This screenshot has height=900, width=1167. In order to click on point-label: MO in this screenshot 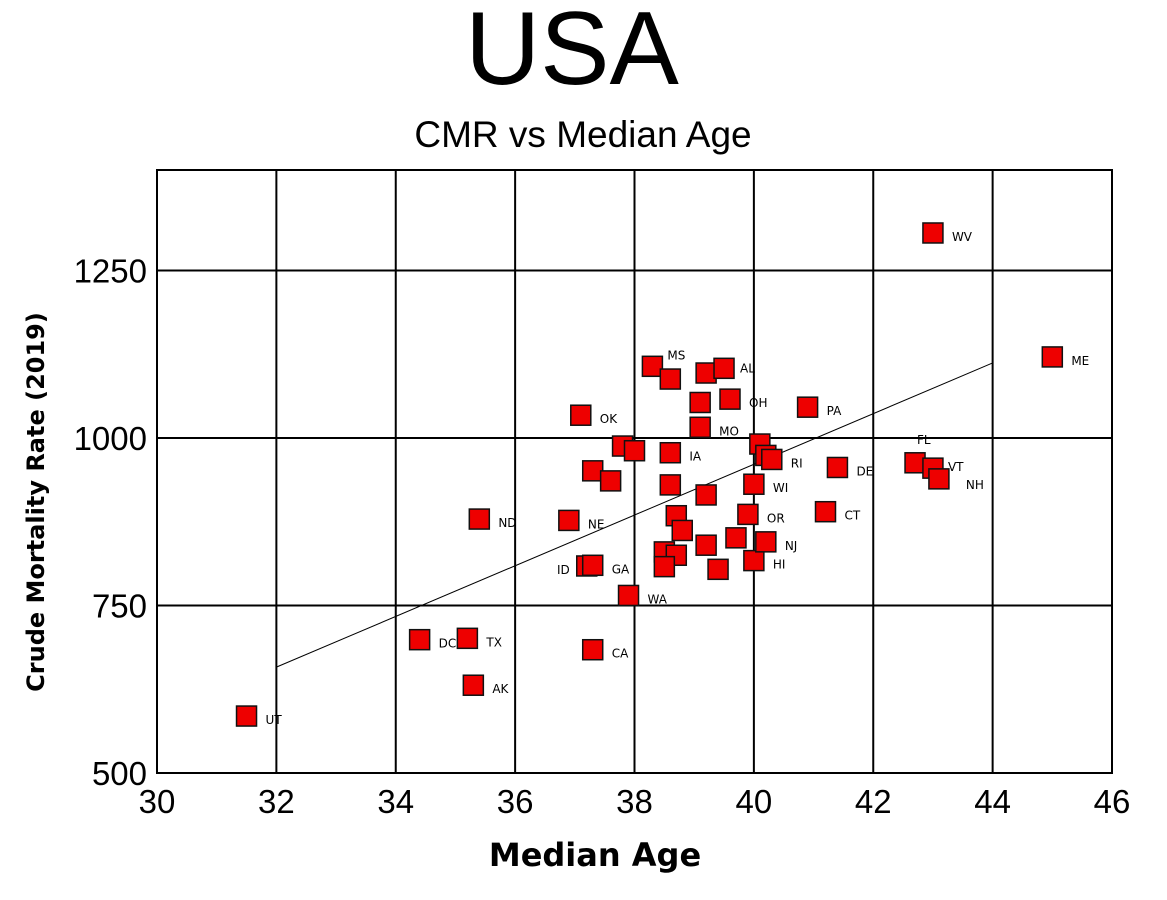, I will do `click(729, 431)`.